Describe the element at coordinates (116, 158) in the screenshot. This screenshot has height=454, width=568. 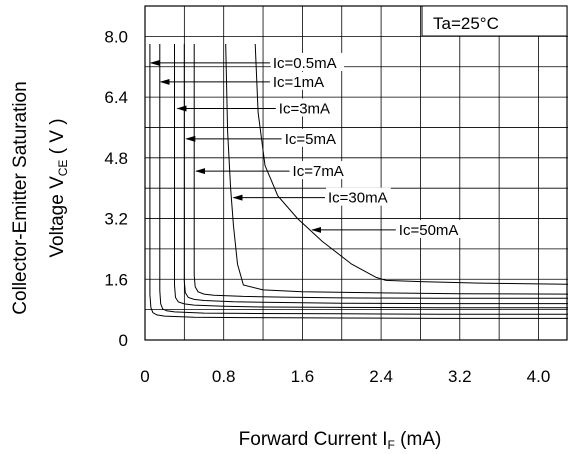
I see `y-tick-label: 4.8` at that location.